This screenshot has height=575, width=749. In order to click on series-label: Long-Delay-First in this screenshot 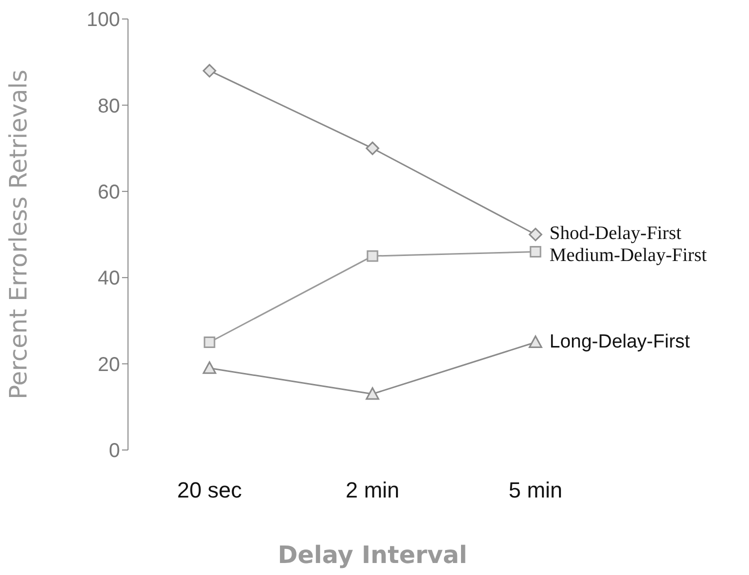, I will do `click(620, 341)`.